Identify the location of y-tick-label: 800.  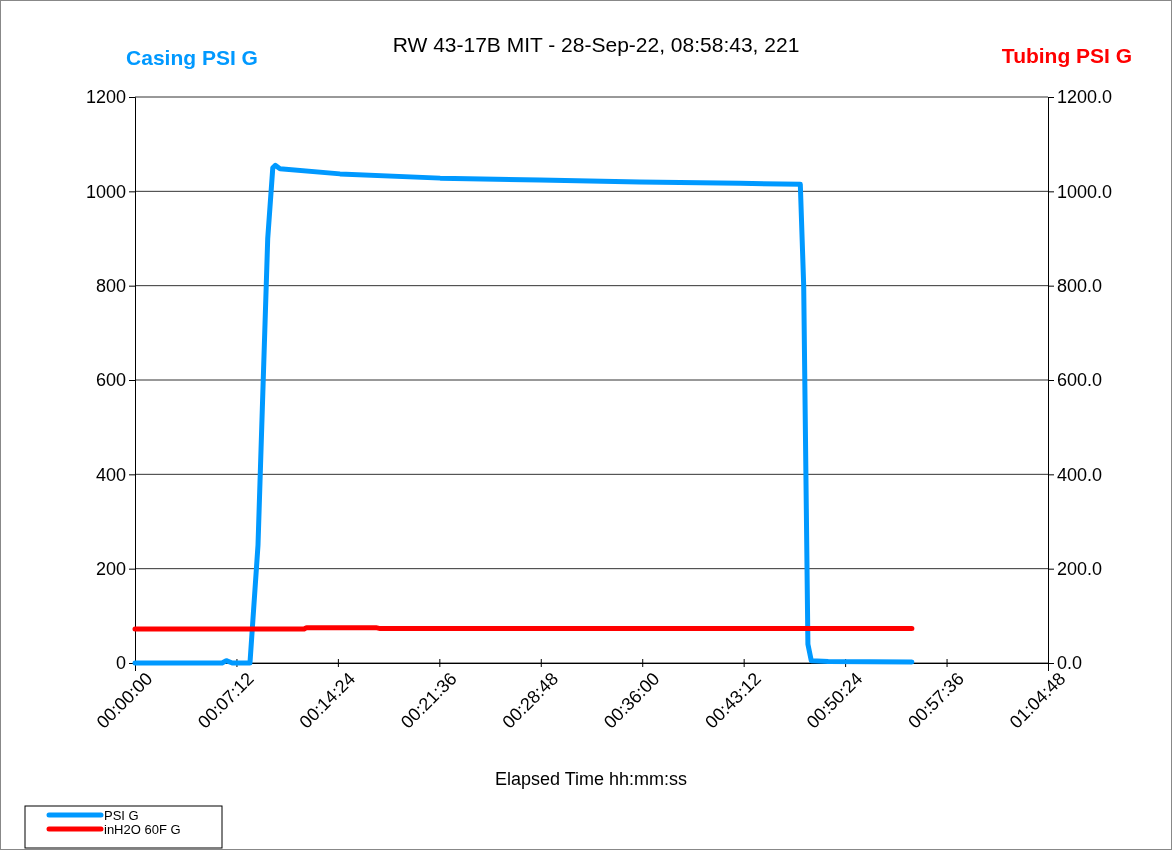
(110, 285).